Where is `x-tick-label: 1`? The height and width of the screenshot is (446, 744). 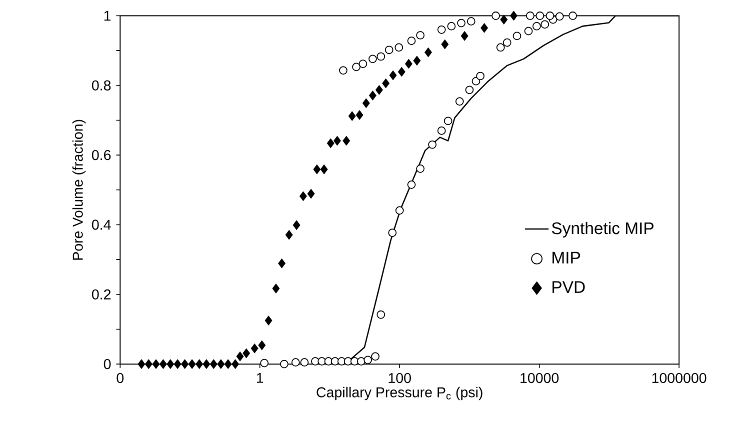 x-tick-label: 1 is located at coordinates (260, 378).